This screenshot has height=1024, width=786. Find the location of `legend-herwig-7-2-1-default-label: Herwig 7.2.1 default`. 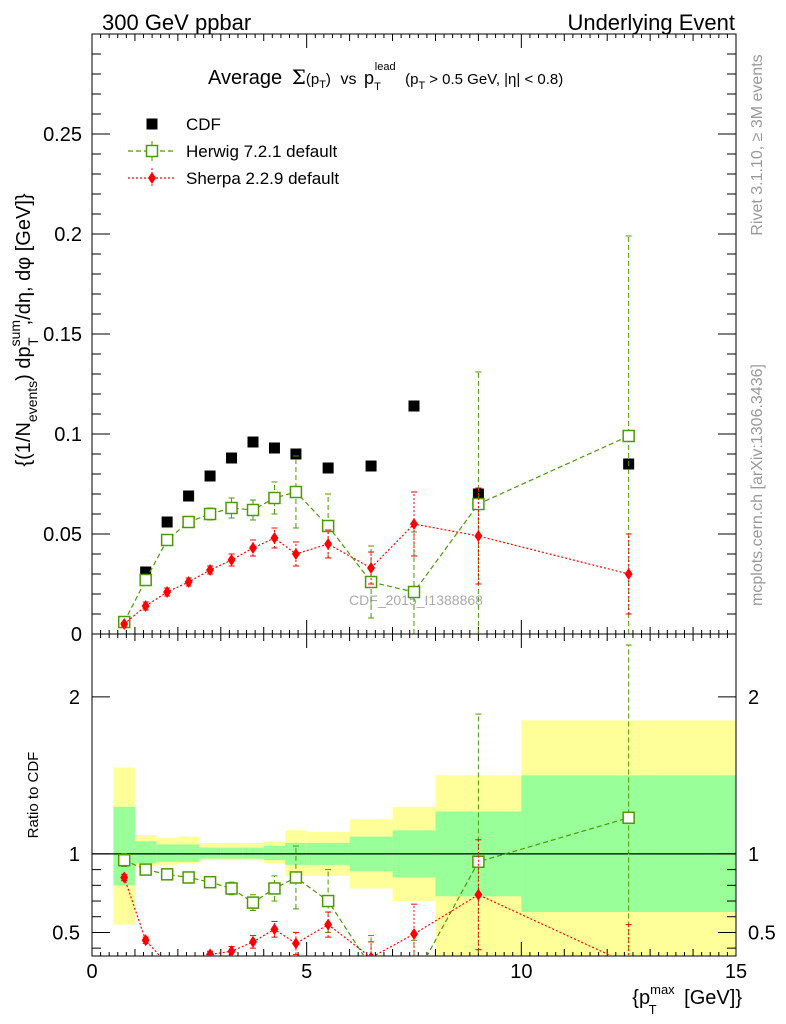

legend-herwig-7-2-1-default-label: Herwig 7.2.1 default is located at coordinates (261, 151).